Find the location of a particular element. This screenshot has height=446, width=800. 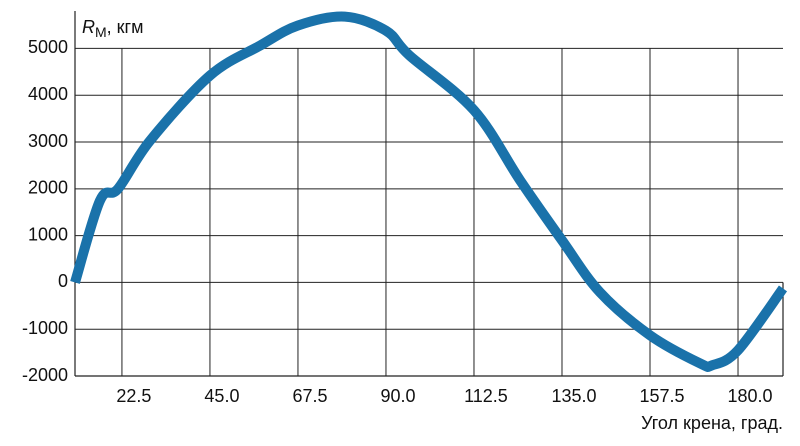

x-tick-label: 45.0 is located at coordinates (221, 396).